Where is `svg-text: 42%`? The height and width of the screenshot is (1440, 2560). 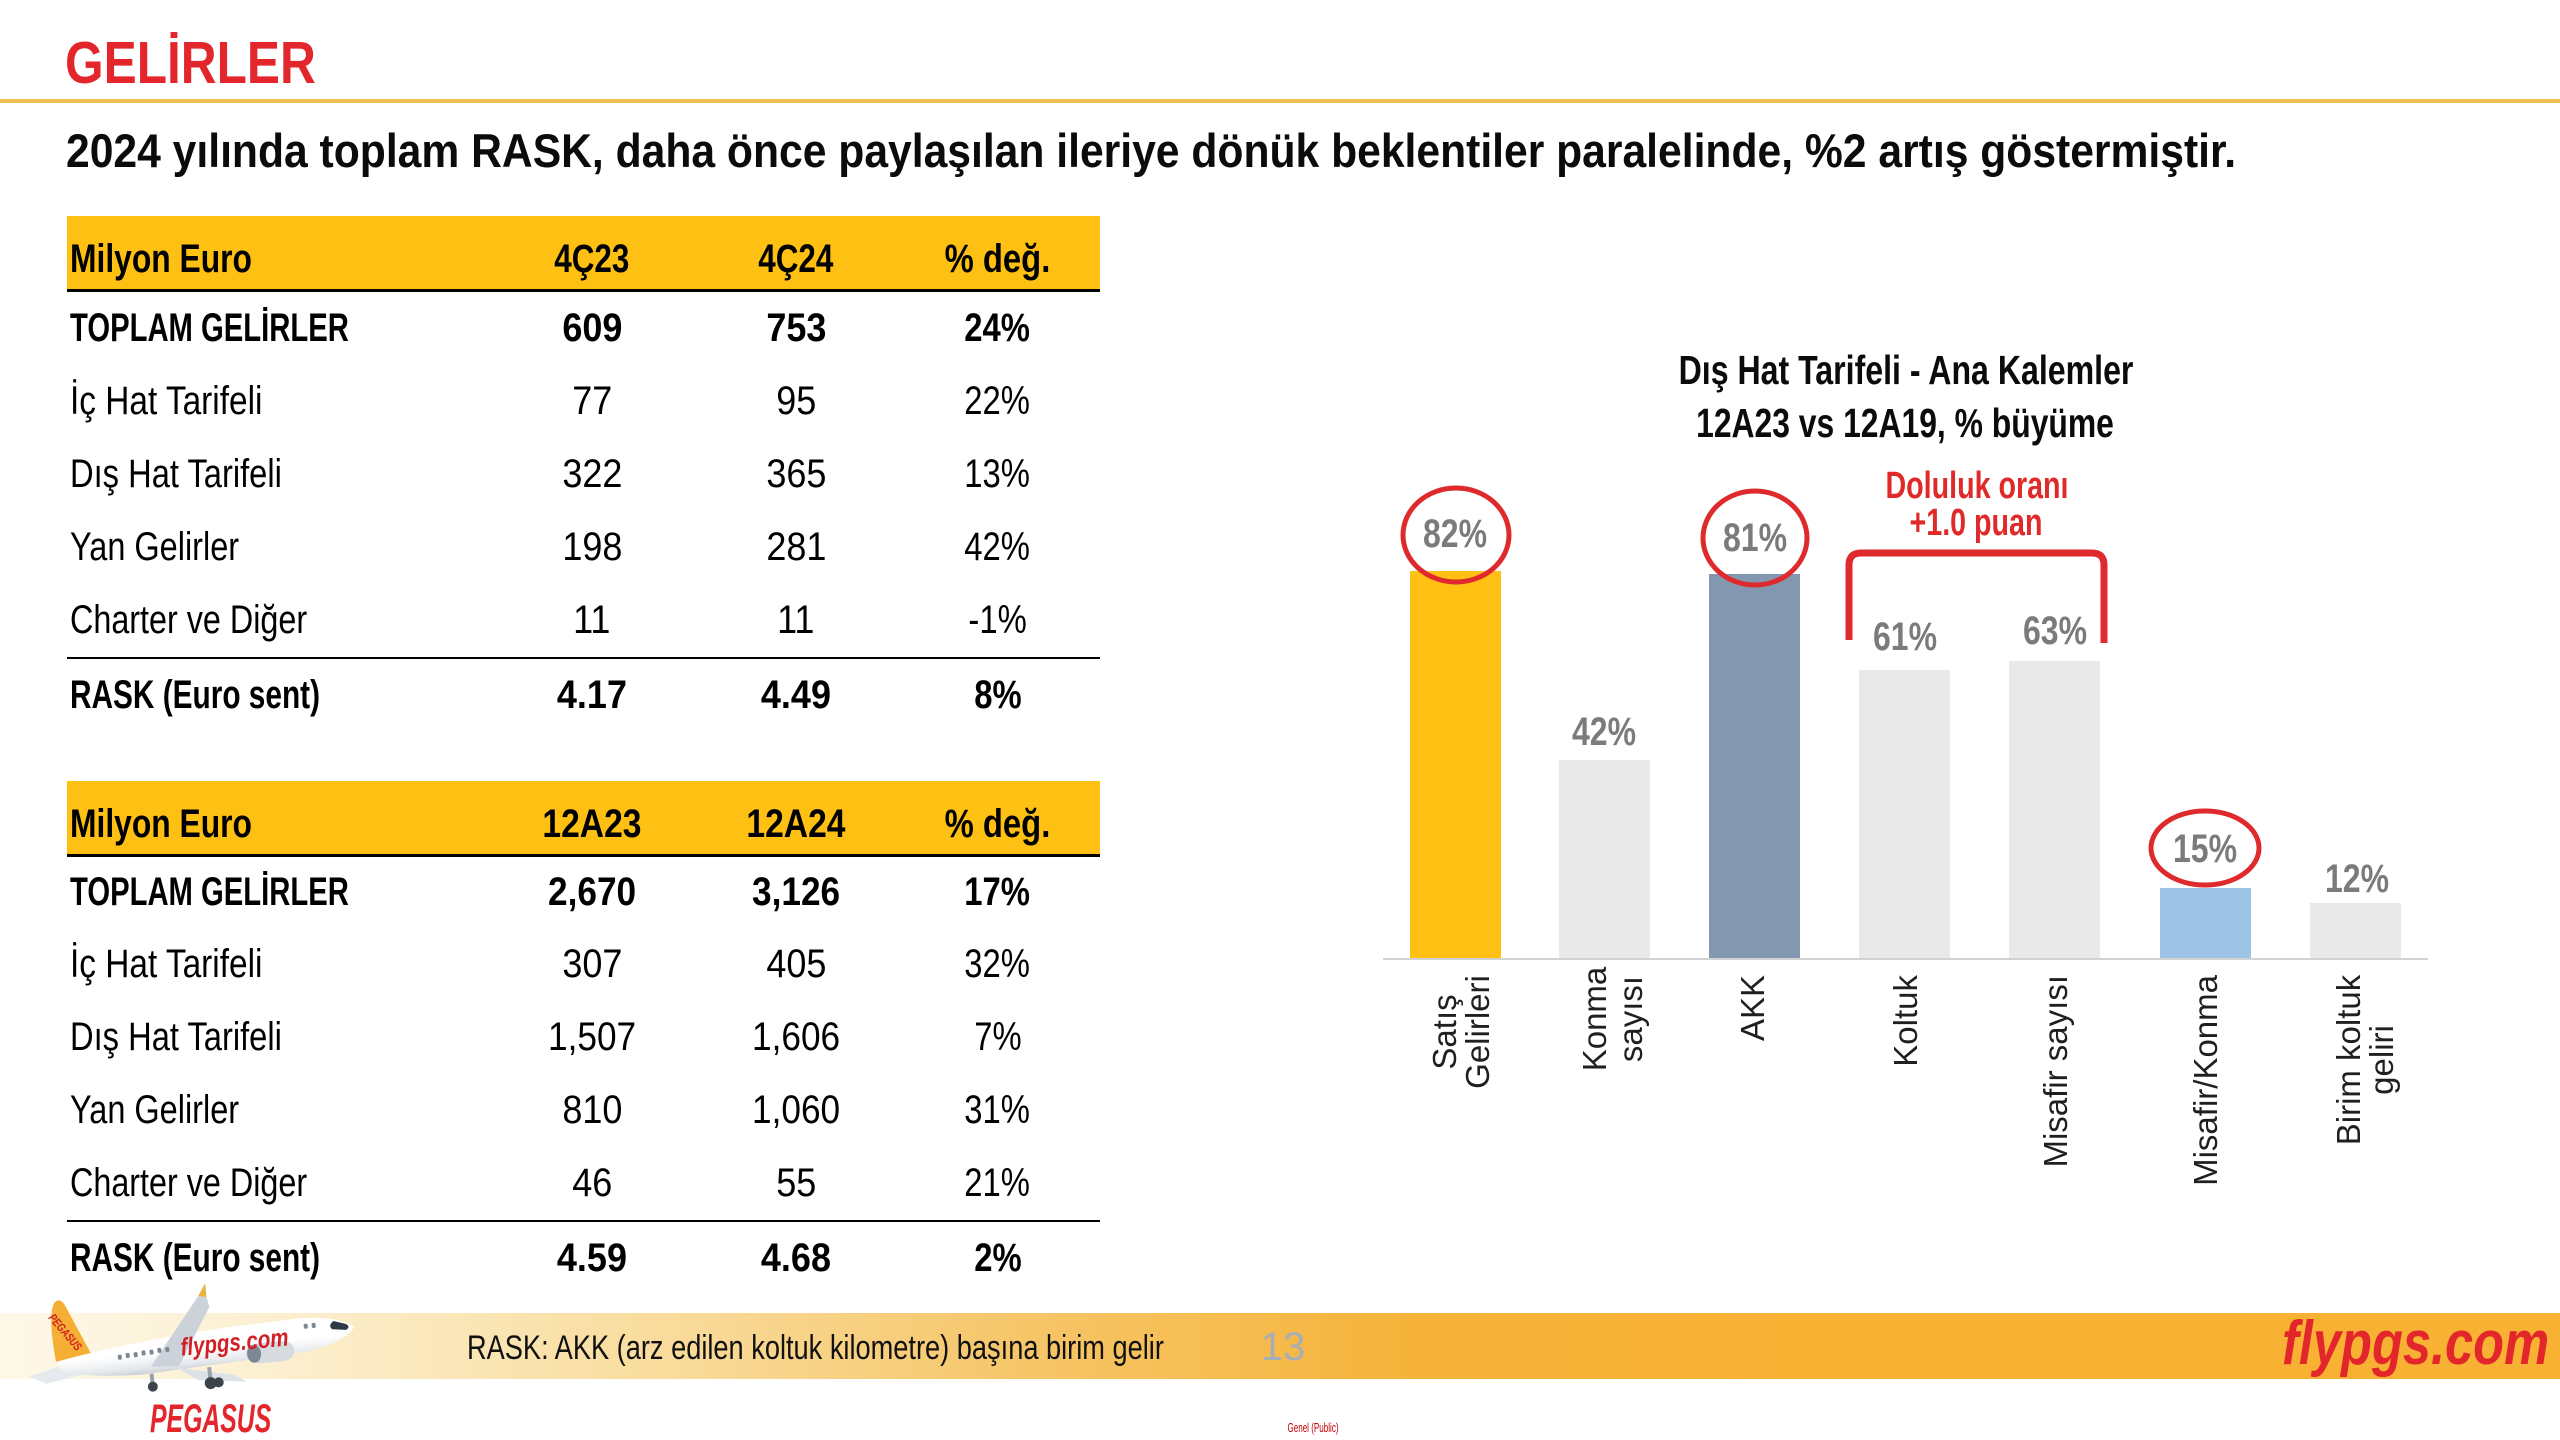
svg-text: 42% is located at coordinates (1604, 731).